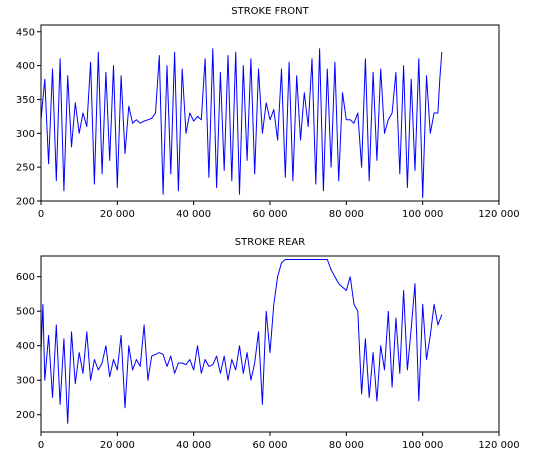 This screenshot has height=458, width=537. Describe the element at coordinates (25, 100) in the screenshot. I see `y-tick-label: 350` at that location.